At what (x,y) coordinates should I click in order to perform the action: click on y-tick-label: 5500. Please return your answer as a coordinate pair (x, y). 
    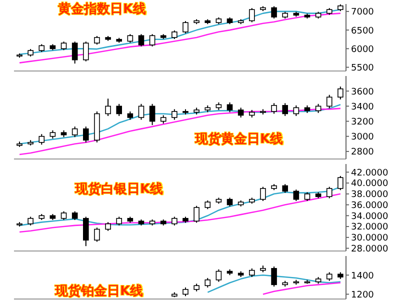
    Looking at the image, I should click on (362, 68).